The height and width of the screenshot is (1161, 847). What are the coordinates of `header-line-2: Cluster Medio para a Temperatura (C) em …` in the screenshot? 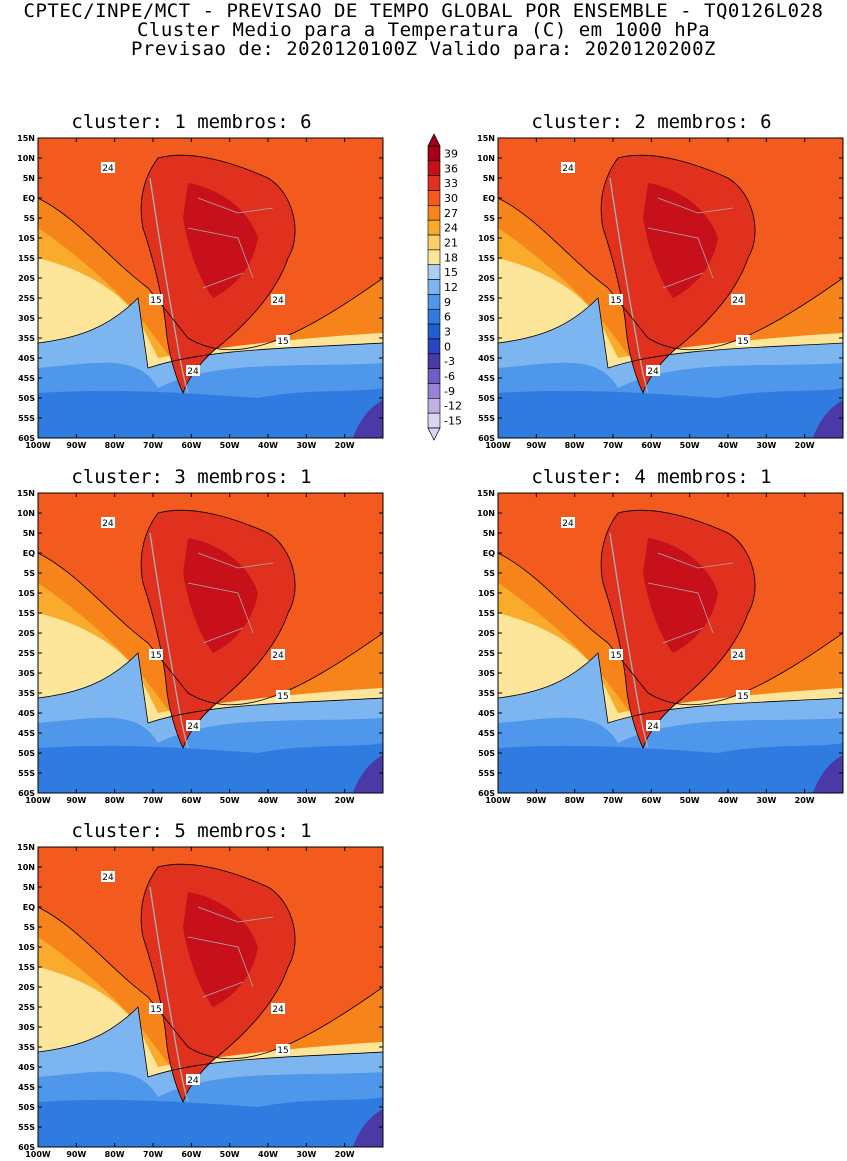 It's located at (423, 30).